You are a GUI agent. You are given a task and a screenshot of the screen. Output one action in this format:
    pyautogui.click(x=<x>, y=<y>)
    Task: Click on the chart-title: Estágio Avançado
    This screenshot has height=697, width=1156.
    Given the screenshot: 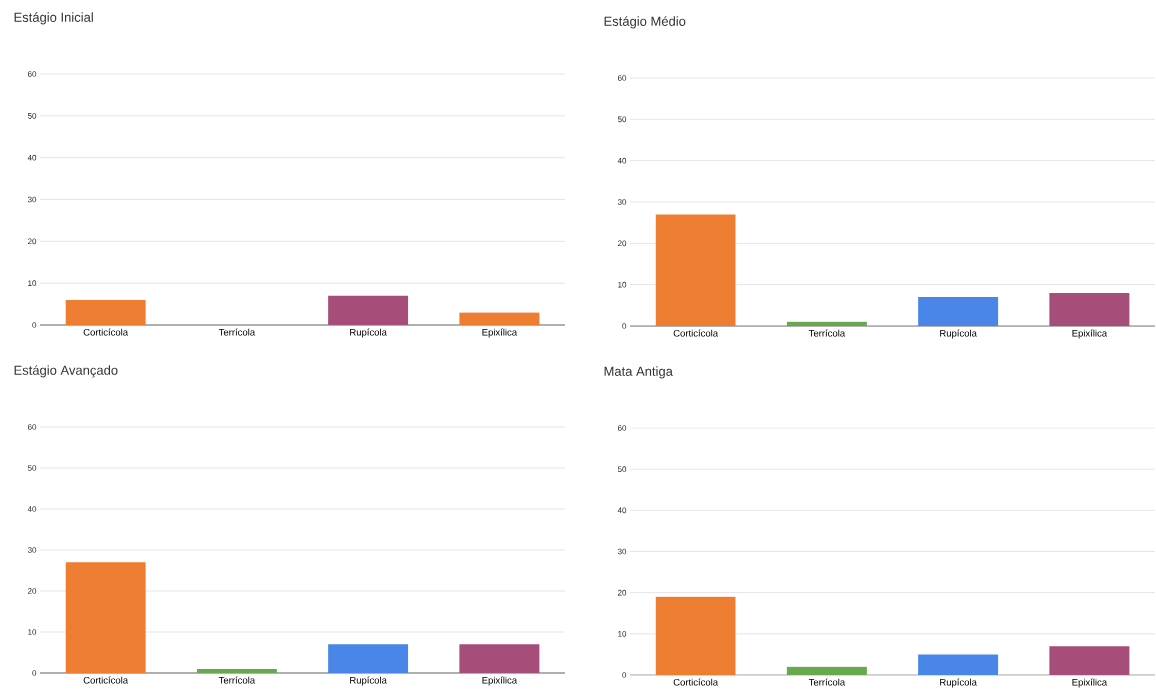 What is the action you would take?
    pyautogui.click(x=66, y=371)
    